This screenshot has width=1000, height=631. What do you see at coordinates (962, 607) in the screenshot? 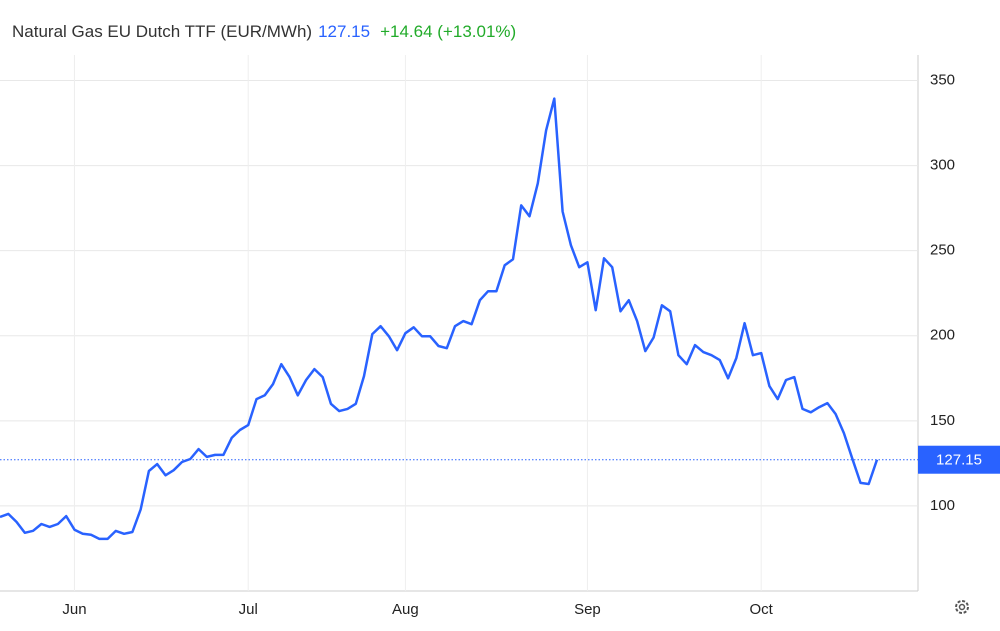
I see `settings-icon` at bounding box center [962, 607].